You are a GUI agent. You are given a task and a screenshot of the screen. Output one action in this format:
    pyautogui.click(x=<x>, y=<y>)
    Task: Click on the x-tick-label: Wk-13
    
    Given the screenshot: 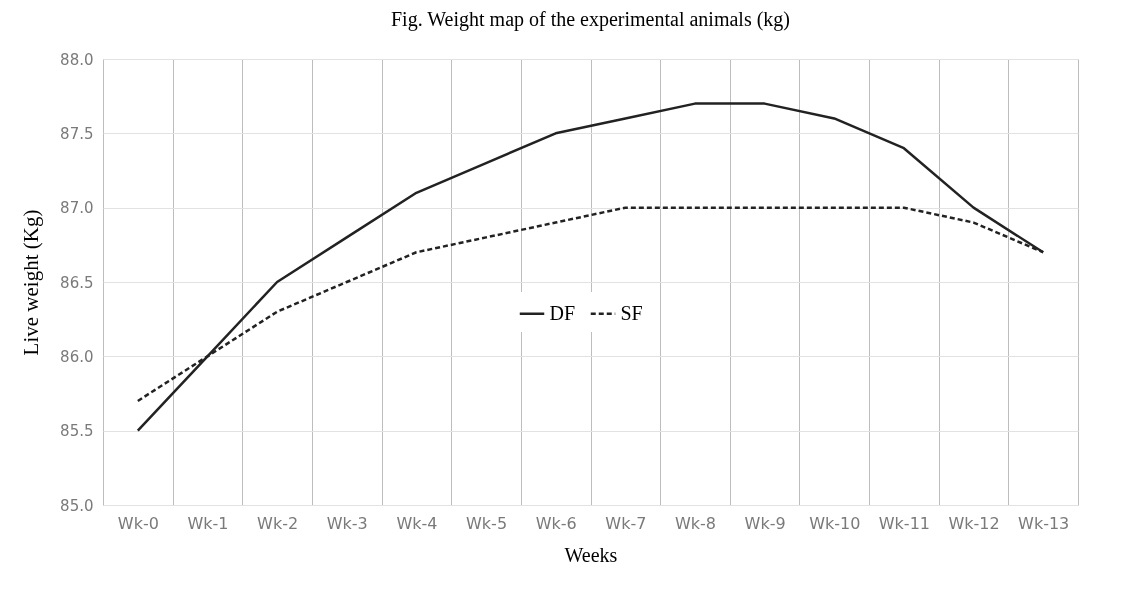 What is the action you would take?
    pyautogui.click(x=1044, y=523)
    